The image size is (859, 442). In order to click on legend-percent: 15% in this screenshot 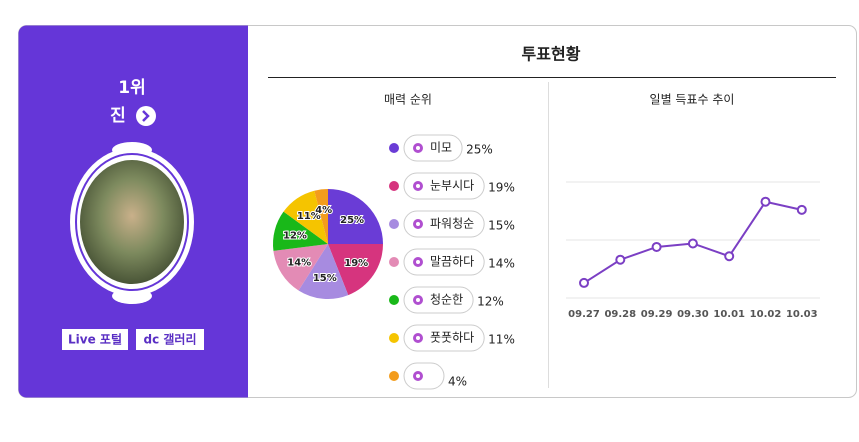, I will do `click(501, 226)`.